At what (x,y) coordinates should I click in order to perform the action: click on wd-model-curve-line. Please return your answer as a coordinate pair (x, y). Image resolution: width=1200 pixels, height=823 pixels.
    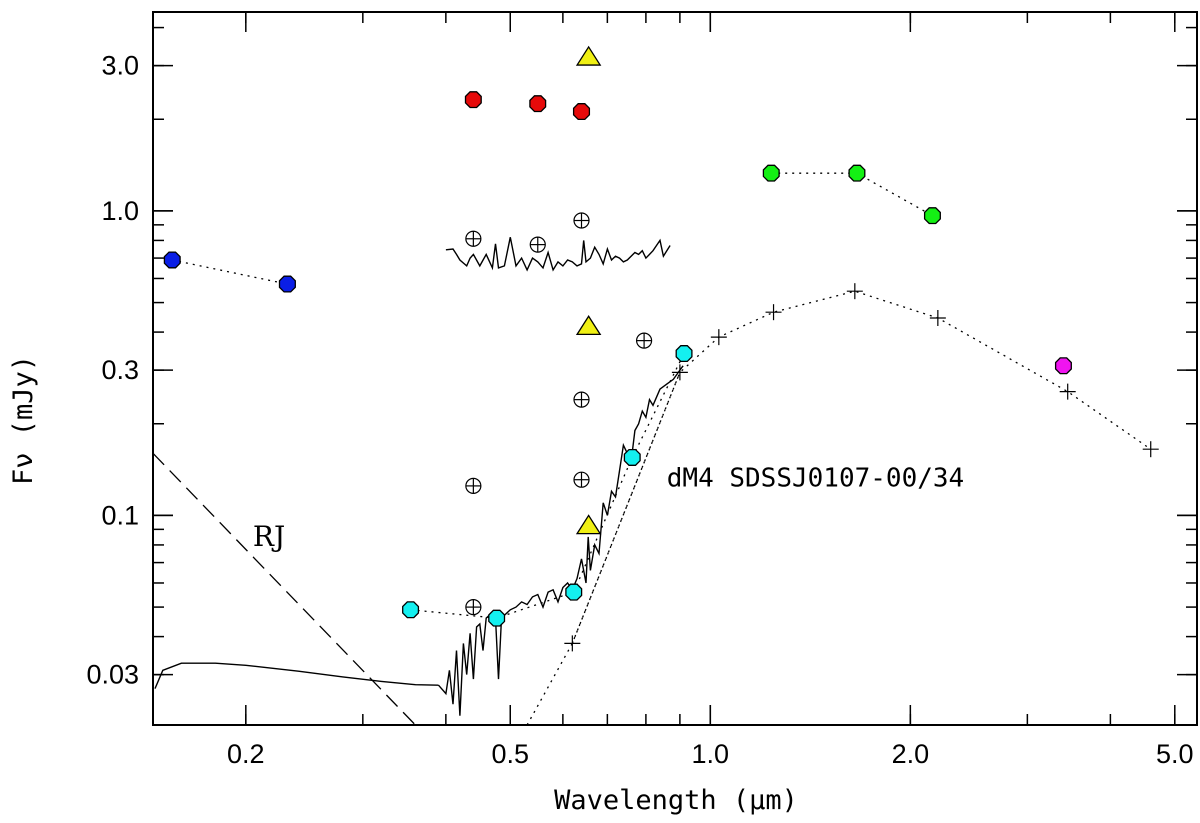
    Looking at the image, I should click on (296, 675).